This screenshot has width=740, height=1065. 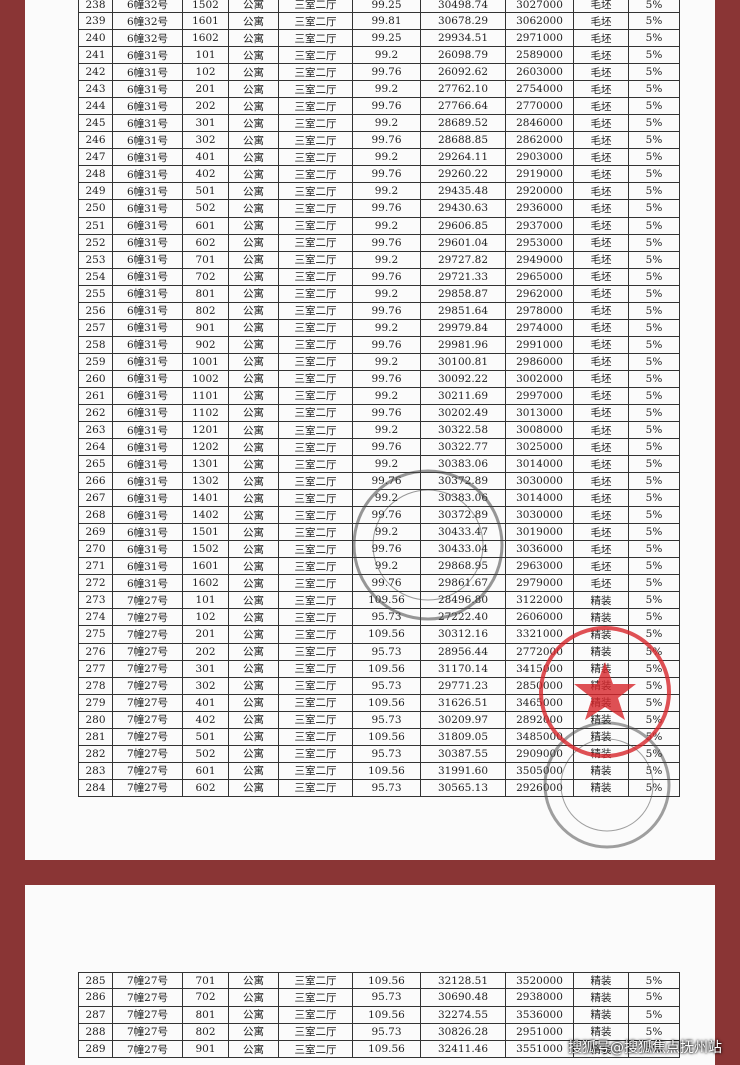 What do you see at coordinates (205, 72) in the screenshot?
I see `table-cell: 102` at bounding box center [205, 72].